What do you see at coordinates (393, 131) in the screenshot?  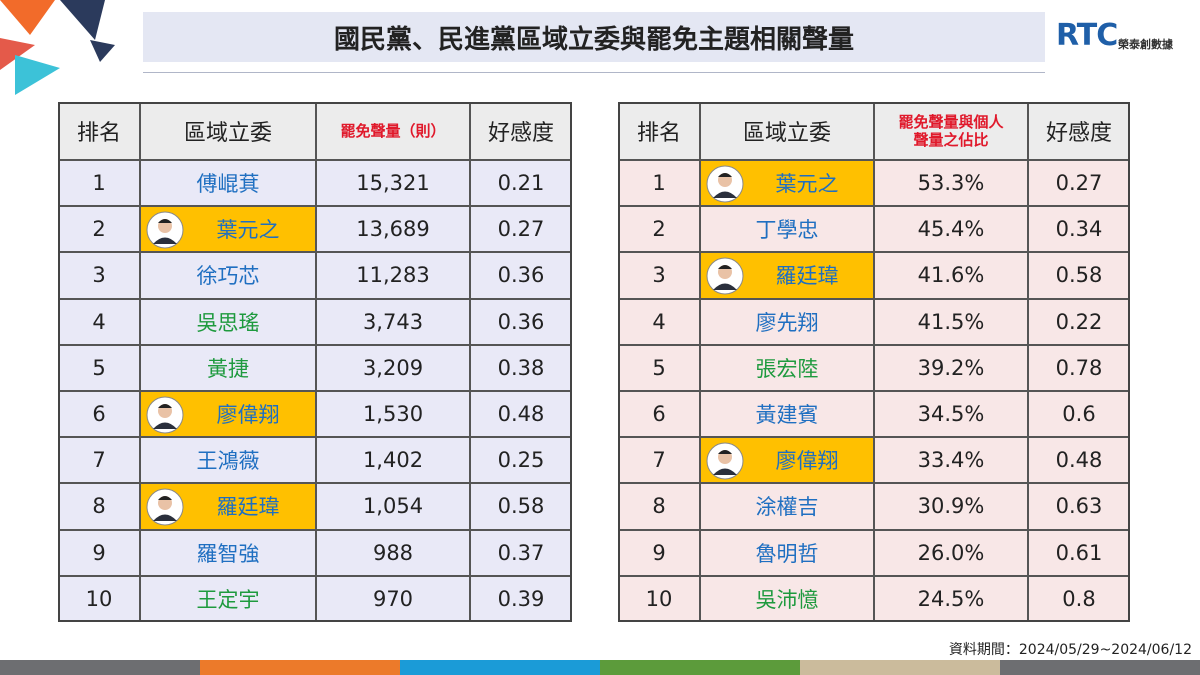 I see `column-header: 罷免聲量（則）` at bounding box center [393, 131].